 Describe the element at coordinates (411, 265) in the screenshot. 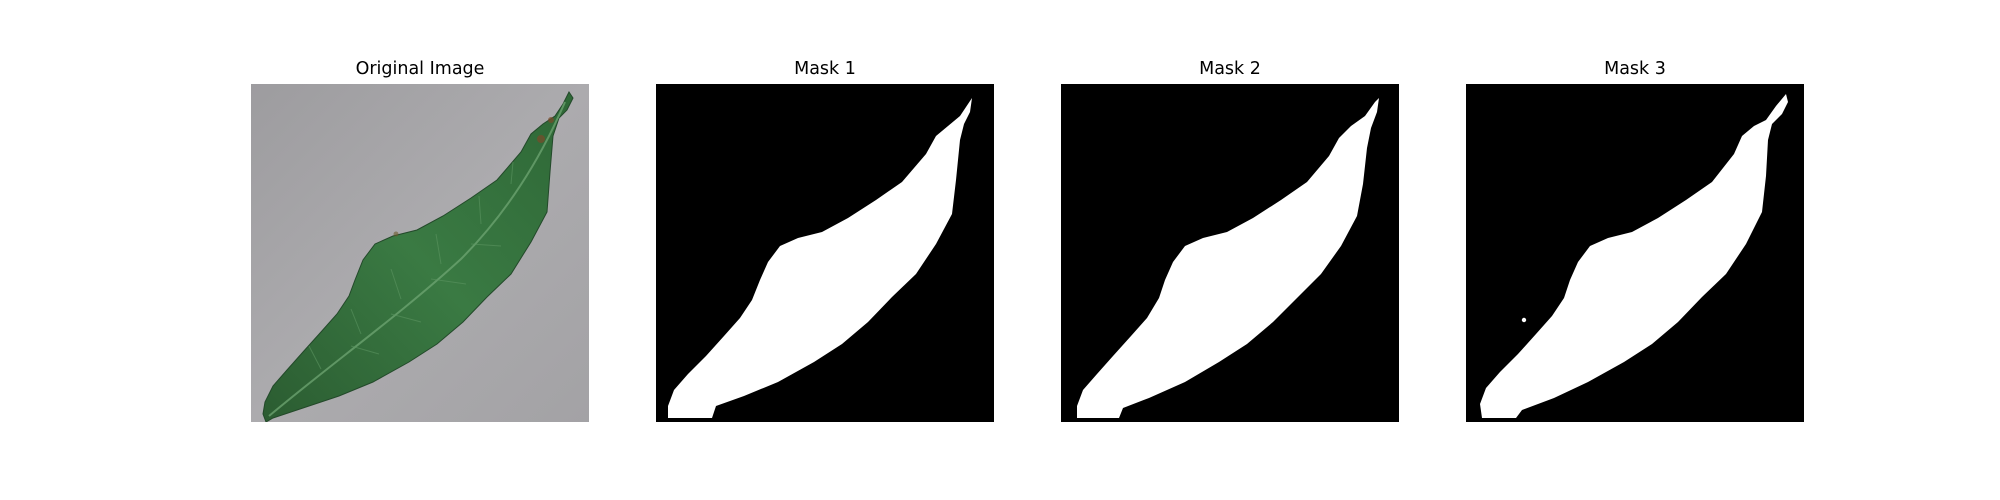

I see `leaf-vein` at that location.